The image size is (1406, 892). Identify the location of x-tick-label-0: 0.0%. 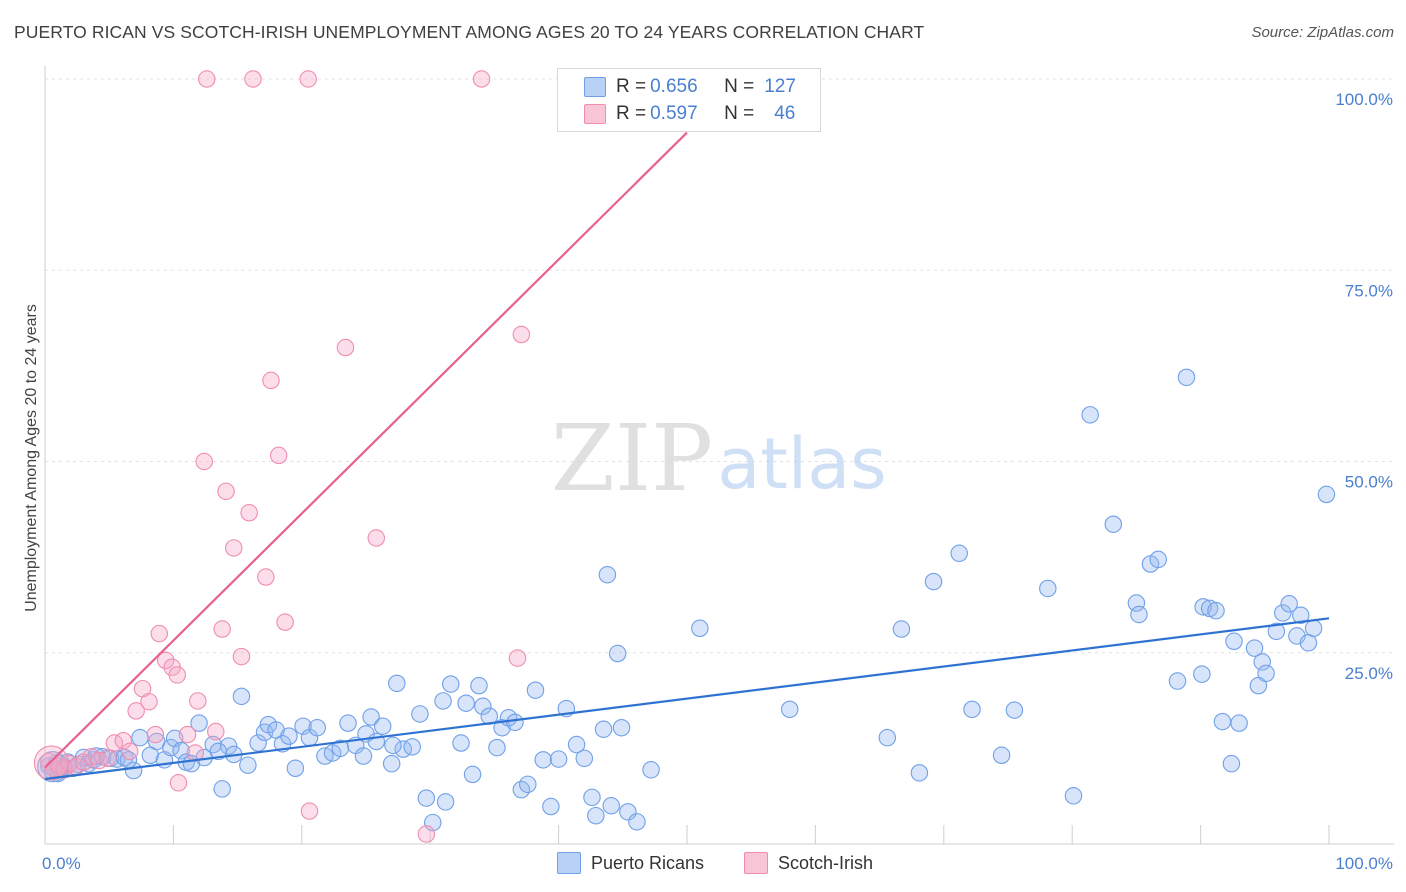
(61, 863).